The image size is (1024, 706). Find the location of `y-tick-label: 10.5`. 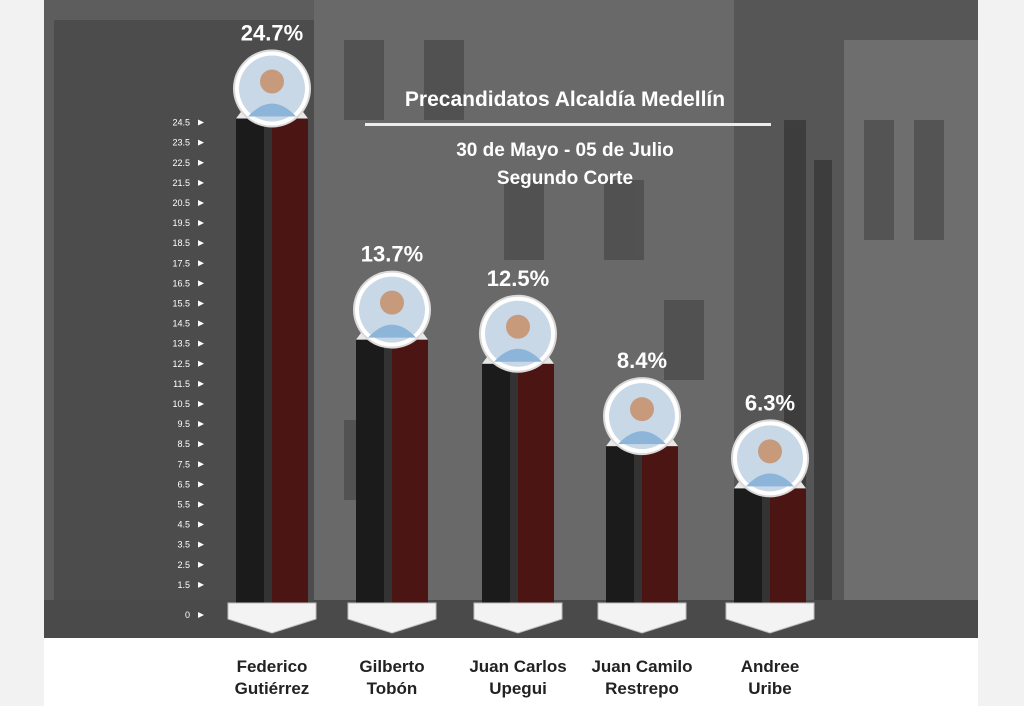

y-tick-label: 10.5 is located at coordinates (181, 404).